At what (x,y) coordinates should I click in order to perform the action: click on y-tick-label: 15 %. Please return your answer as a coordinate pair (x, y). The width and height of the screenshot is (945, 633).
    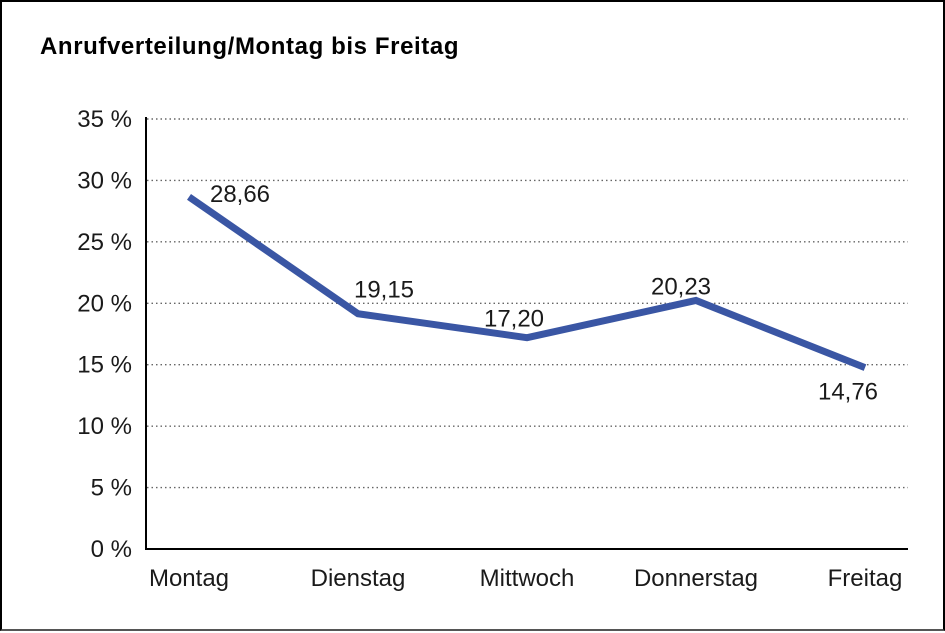
    Looking at the image, I should click on (104, 365).